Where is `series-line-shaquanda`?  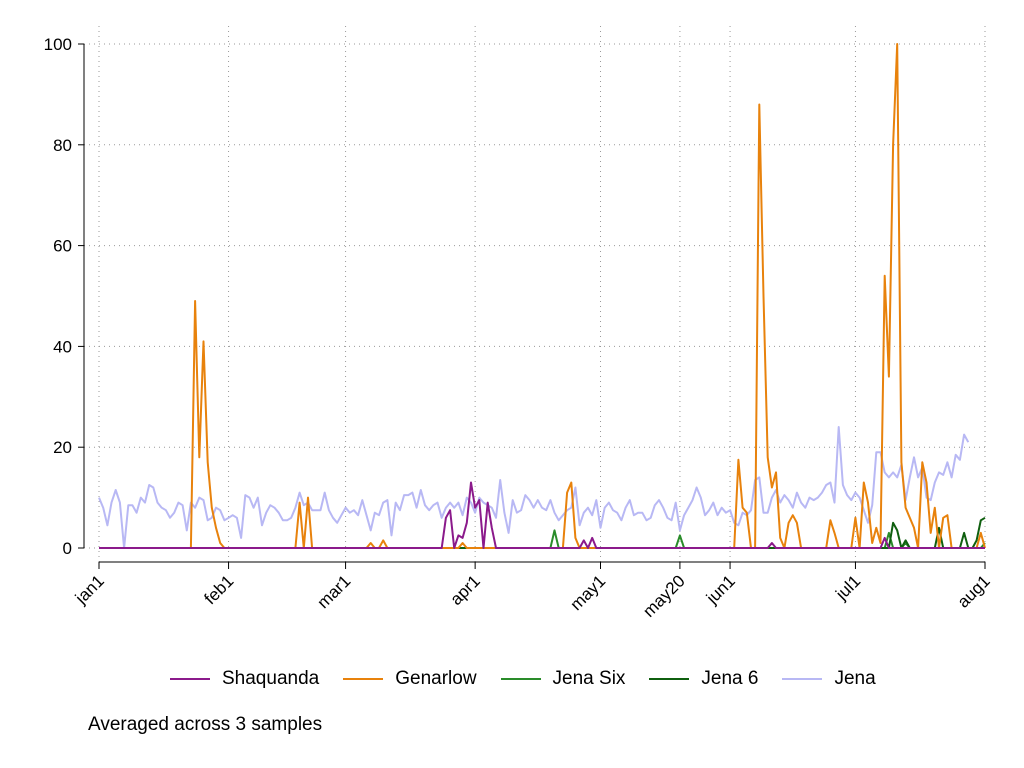
series-line-shaquanda is located at coordinates (542, 515).